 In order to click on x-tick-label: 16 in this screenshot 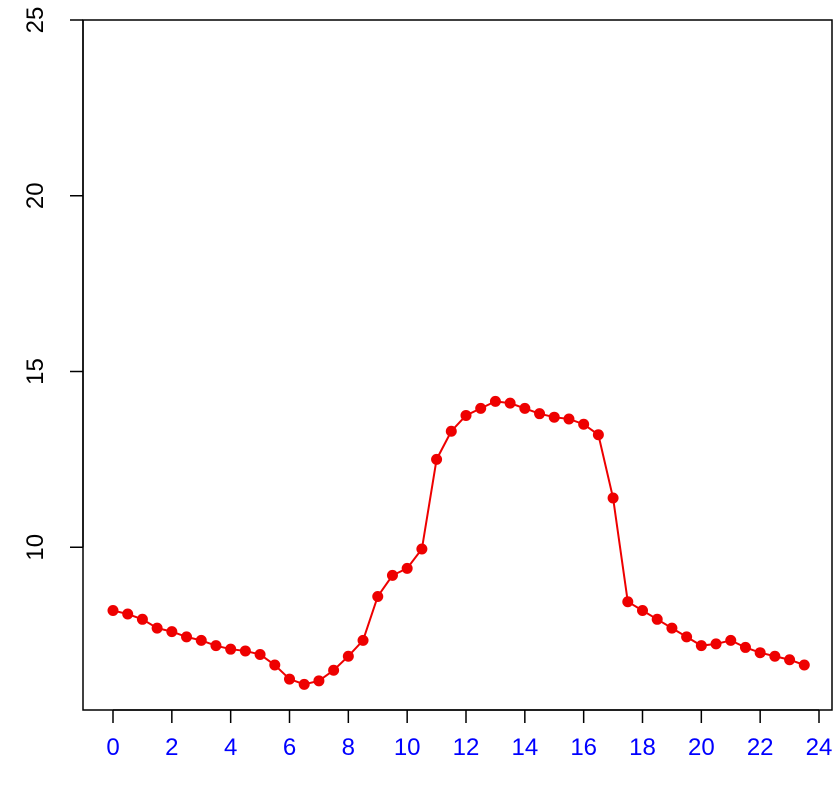, I will do `click(583, 747)`.